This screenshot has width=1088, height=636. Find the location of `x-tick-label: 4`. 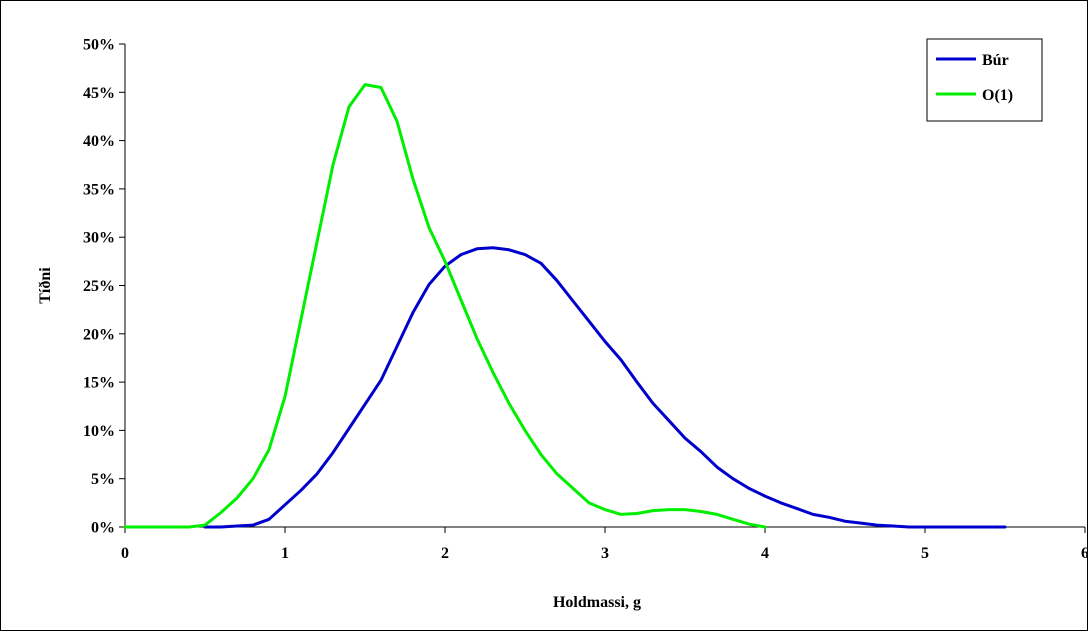

x-tick-label: 4 is located at coordinates (765, 553).